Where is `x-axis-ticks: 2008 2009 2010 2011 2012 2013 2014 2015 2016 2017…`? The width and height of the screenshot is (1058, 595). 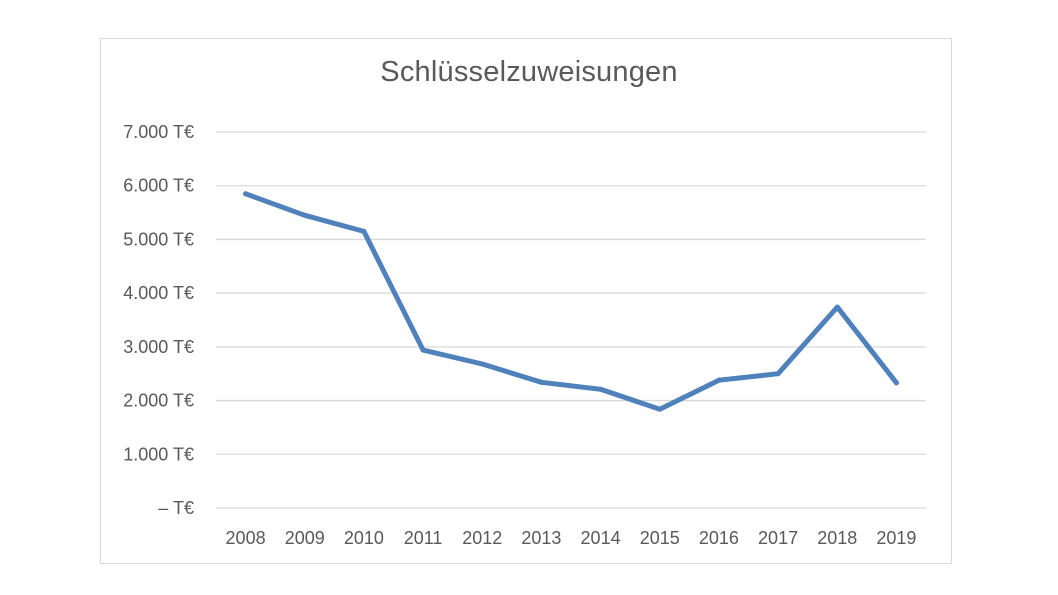 x-axis-ticks: 2008 2009 2010 2011 2012 2013 2014 2015 2016 2017… is located at coordinates (571, 538).